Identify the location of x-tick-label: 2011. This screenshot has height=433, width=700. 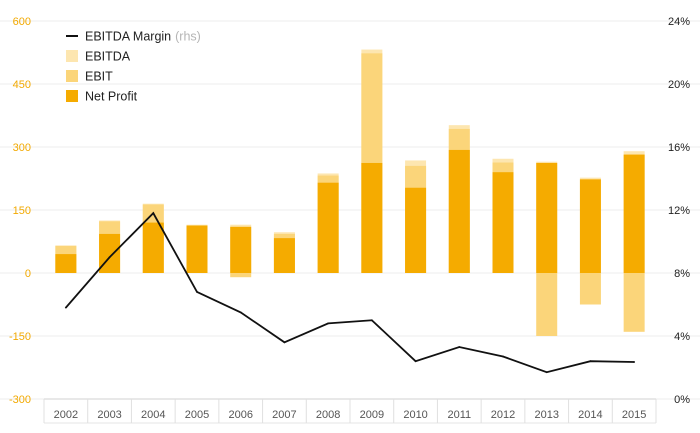
(459, 415).